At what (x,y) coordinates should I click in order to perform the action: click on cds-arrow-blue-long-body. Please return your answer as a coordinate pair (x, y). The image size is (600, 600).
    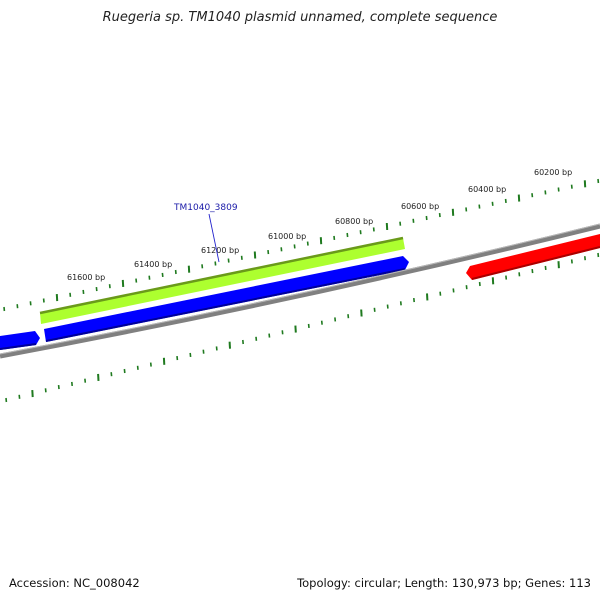
    Looking at the image, I should click on (226, 299).